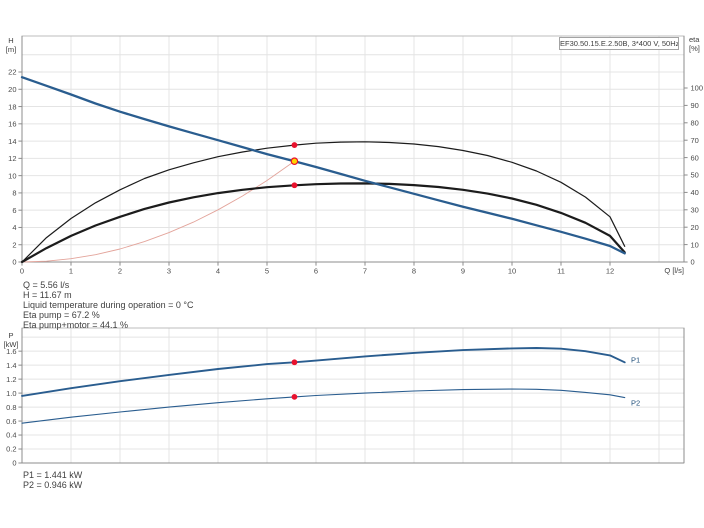  I want to click on curve-eta-pump-motor, so click(323, 223).